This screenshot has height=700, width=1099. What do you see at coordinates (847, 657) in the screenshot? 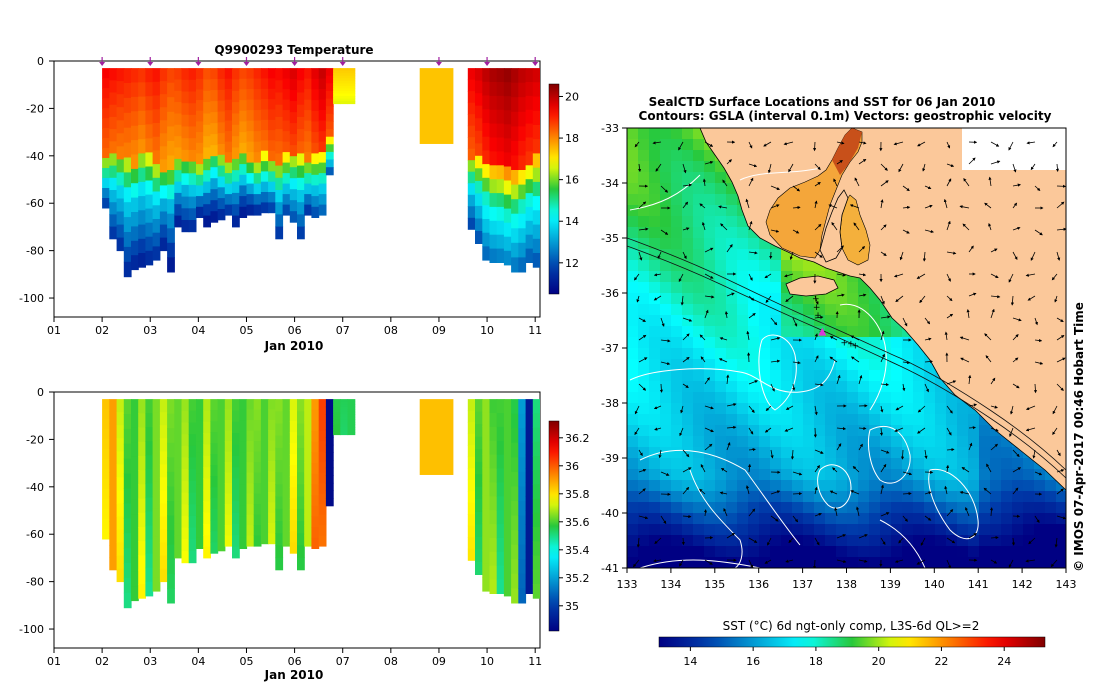
I see `sst-colorbar-ticks: 14 16 18 20 22 24` at bounding box center [847, 657].